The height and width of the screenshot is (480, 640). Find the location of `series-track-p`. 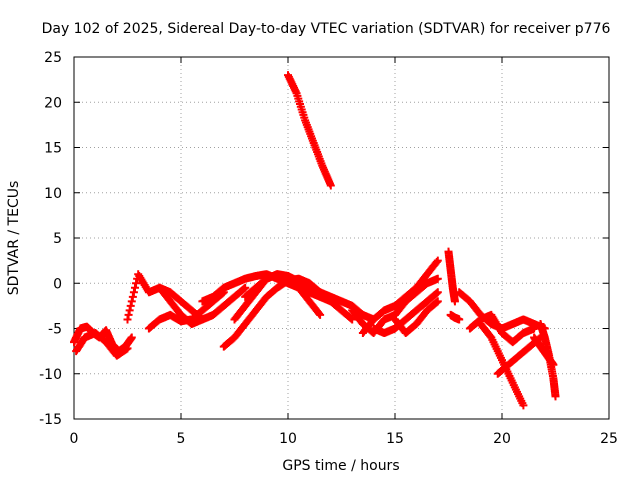

series-track-p is located at coordinates (455, 317).